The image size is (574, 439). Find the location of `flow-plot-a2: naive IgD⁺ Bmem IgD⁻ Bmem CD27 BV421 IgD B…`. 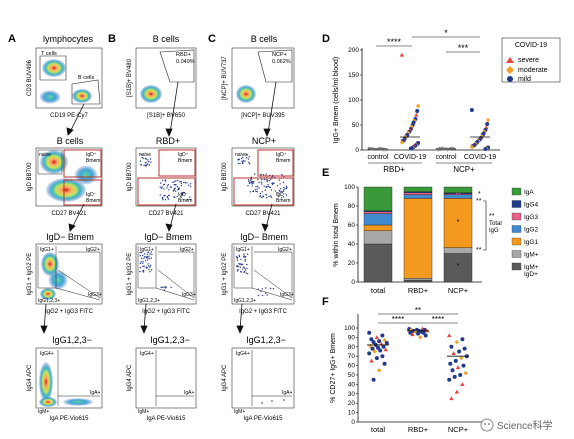

flow-plot-a2: naive IgD⁺ Bmem IgD⁻ Bmem CD27 BV421 IgD B… is located at coordinates (65, 182).